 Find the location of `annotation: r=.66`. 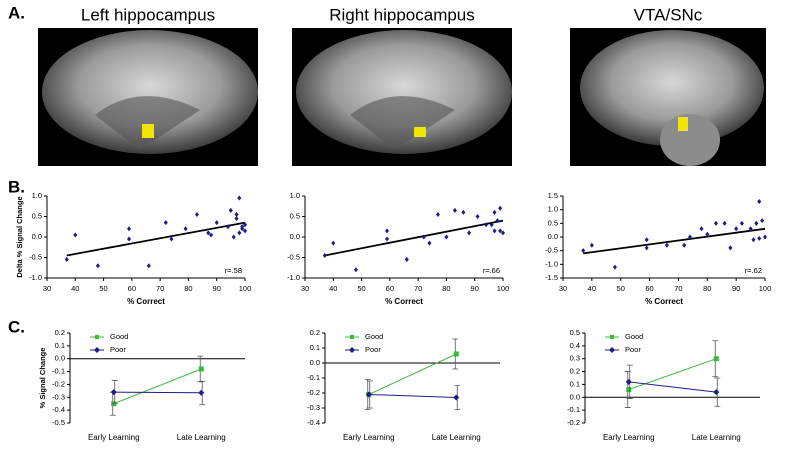

annotation: r=.66 is located at coordinates (491, 270).